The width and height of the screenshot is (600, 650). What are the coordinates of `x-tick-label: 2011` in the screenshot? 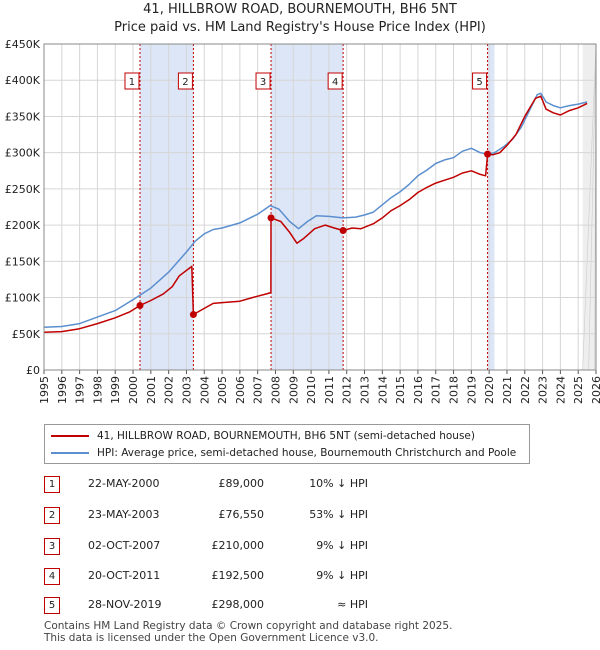 It's located at (329, 390).